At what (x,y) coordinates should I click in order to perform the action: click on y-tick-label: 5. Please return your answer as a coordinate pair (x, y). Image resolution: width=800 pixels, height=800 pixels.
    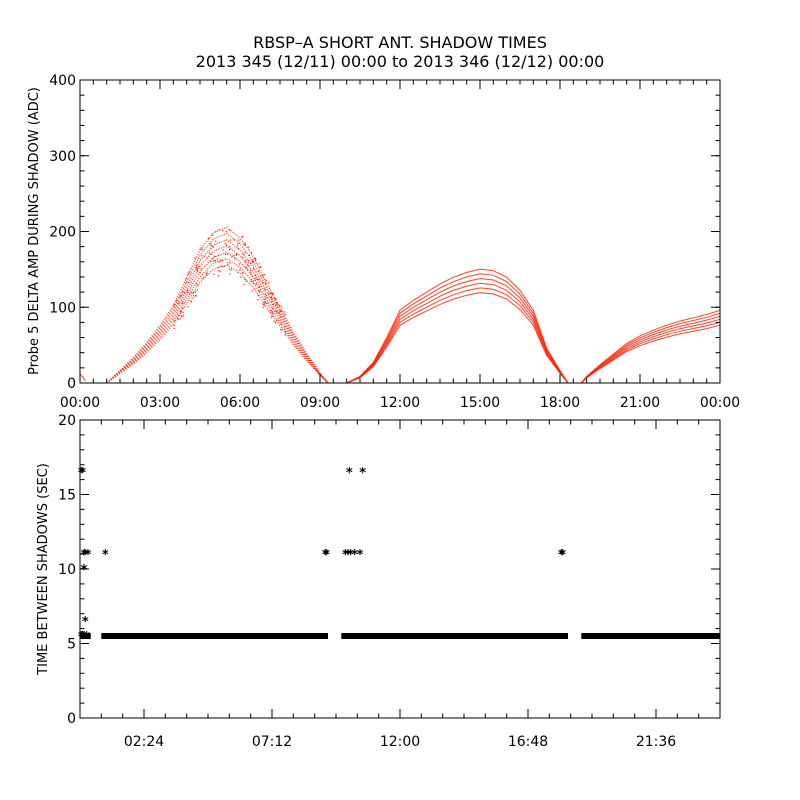
    Looking at the image, I should click on (71, 645).